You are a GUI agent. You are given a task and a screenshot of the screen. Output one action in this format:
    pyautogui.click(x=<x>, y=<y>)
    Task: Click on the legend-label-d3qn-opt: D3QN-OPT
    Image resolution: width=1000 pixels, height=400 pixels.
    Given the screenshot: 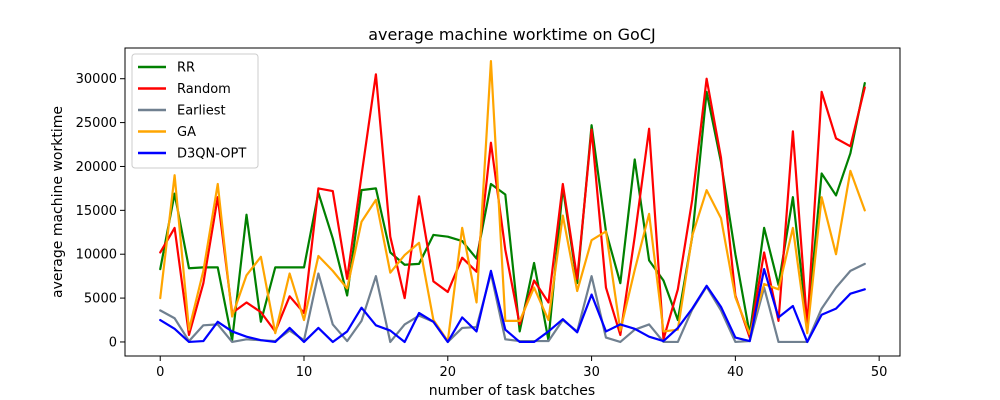 What is the action you would take?
    pyautogui.click(x=211, y=154)
    